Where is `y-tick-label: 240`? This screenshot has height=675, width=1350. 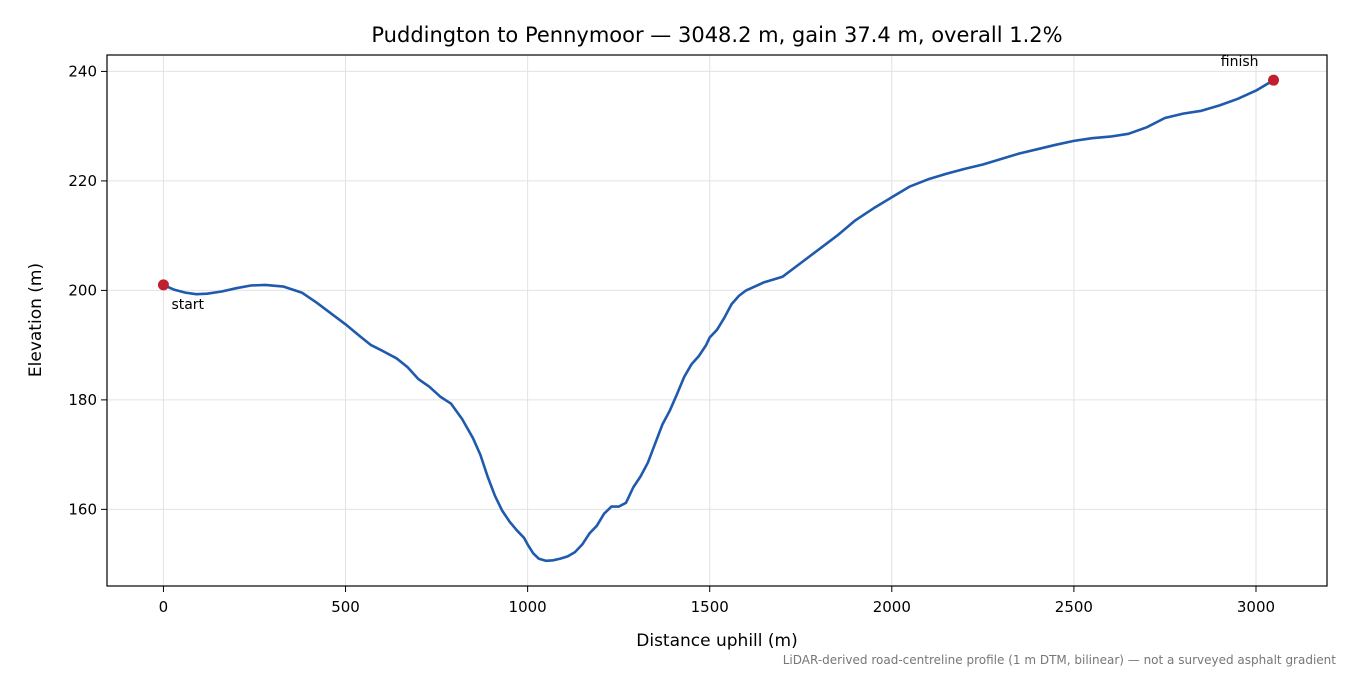
y-tick-label: 240 is located at coordinates (82, 71).